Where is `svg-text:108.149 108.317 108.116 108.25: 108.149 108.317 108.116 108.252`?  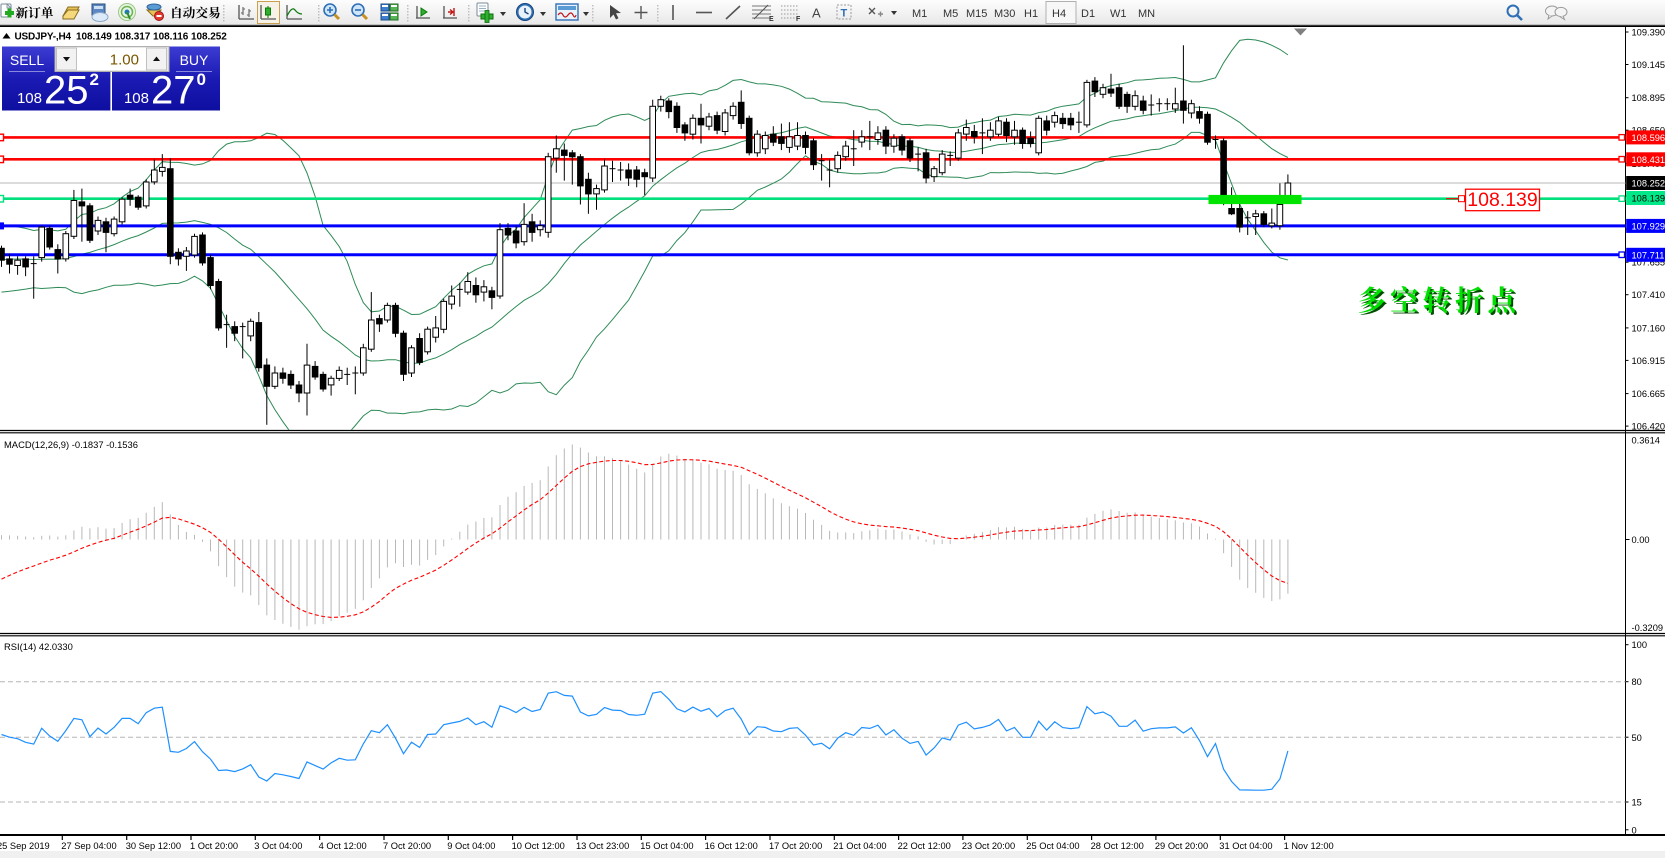 svg-text:108.149 108.317 108.116 108.25: 108.149 108.317 108.116 108.252 is located at coordinates (151, 37).